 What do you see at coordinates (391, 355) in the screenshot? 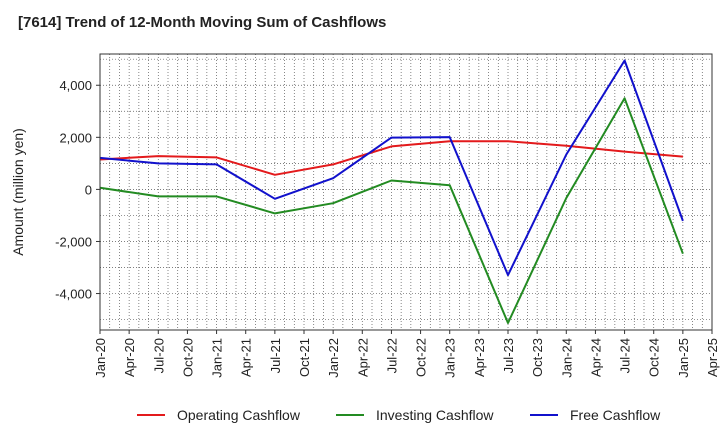
I see `x-tick-label: Jul-22` at bounding box center [391, 355].